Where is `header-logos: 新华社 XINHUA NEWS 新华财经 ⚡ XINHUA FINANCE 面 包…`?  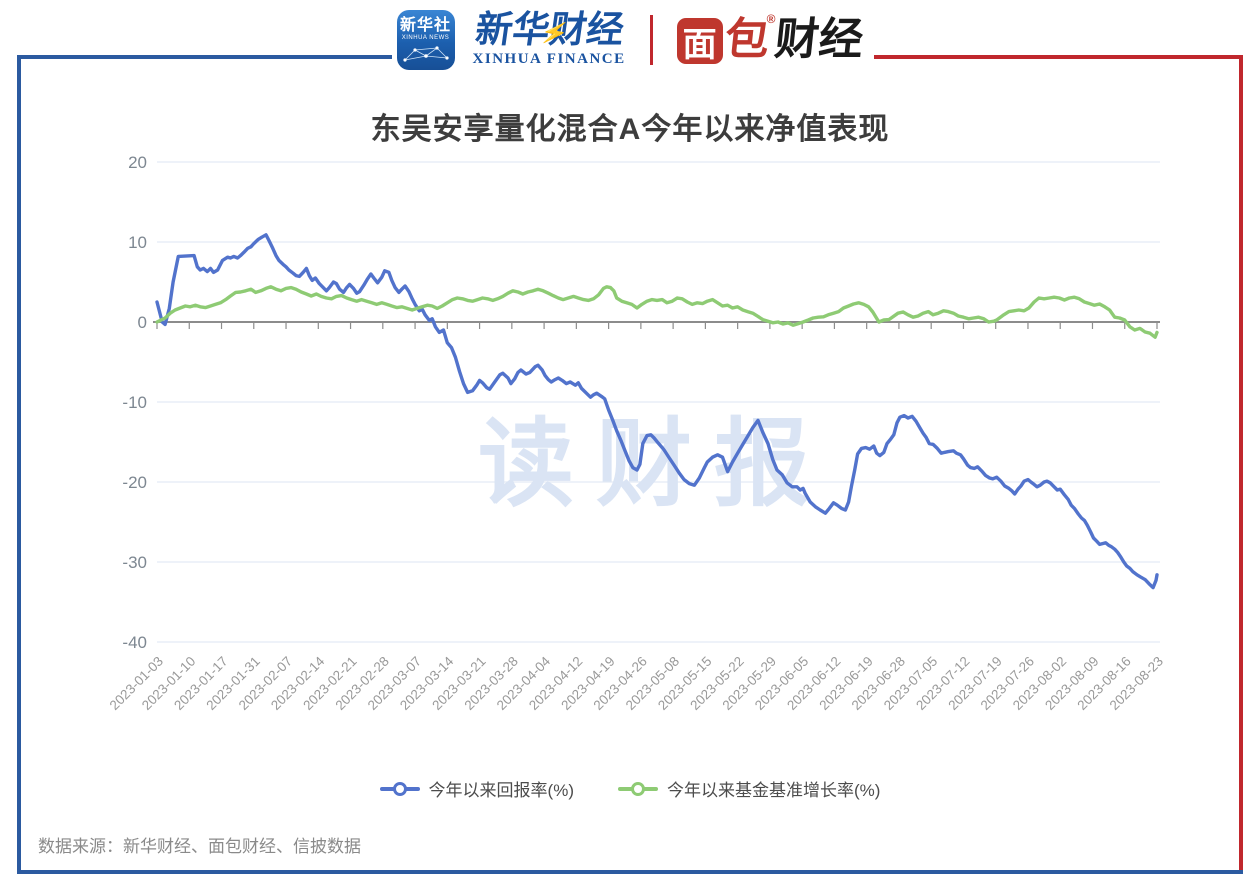 header-logos: 新华社 XINHUA NEWS 新华财经 ⚡ XINHUA FINANCE 面 包… is located at coordinates (630, 40).